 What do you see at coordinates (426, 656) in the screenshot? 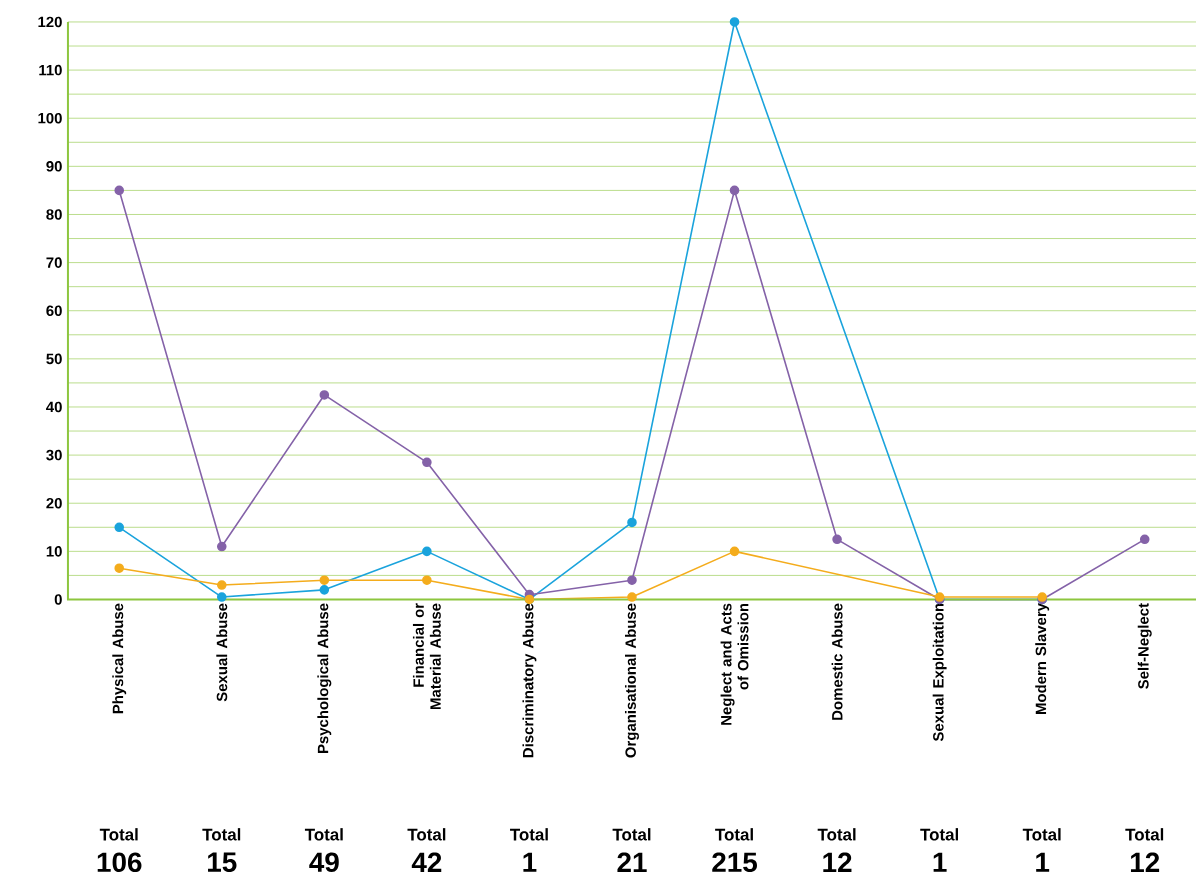
I see `x-tick-label: Financial or Material Abuse` at bounding box center [426, 656].